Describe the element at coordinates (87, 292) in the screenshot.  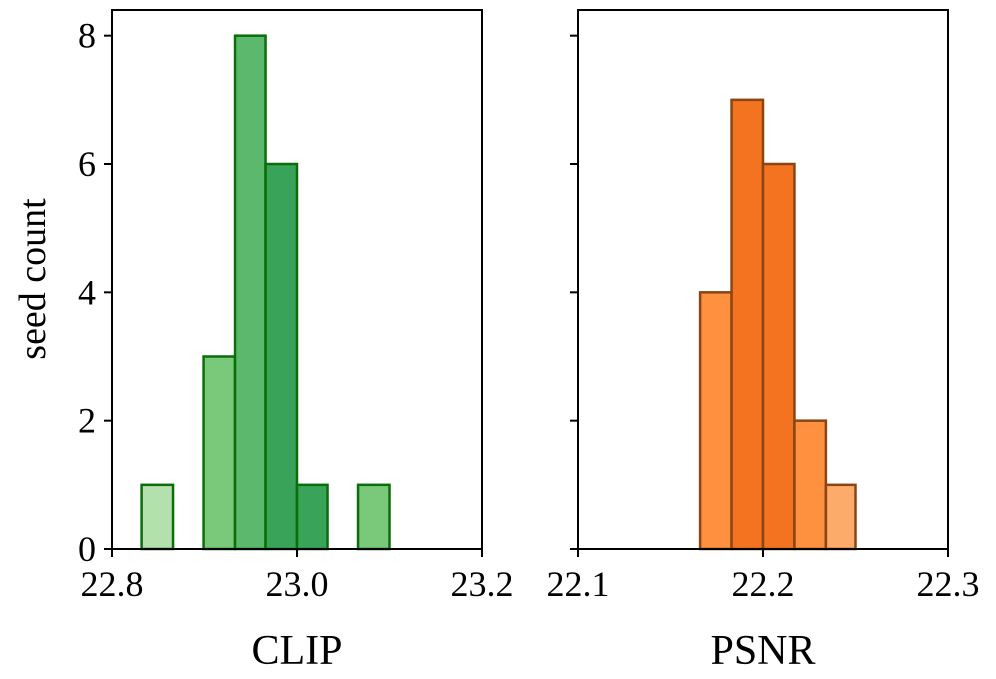
I see `clip-y-tick-label-2: 4` at that location.